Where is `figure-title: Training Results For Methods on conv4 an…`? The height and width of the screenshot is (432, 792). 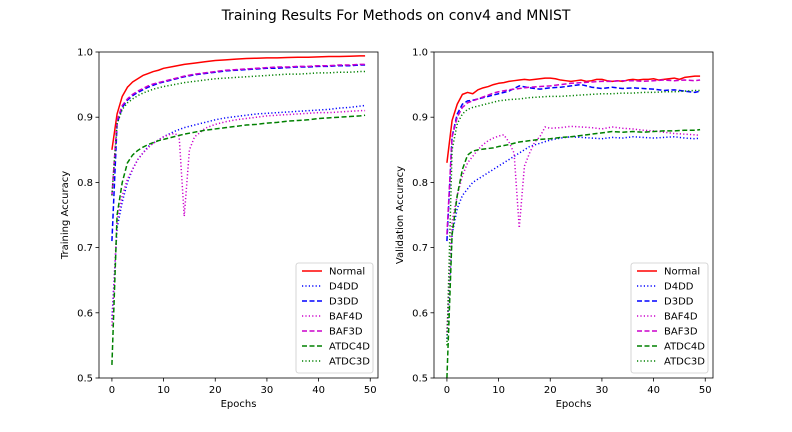 figure-title: Training Results For Methods on conv4 an… is located at coordinates (396, 16).